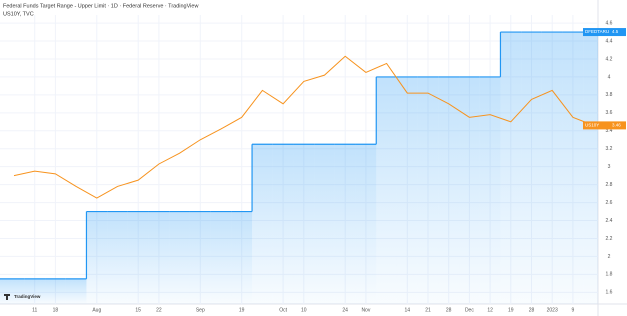 The image size is (627, 316). What do you see at coordinates (609, 257) in the screenshot?
I see `y-tick-label: 2` at bounding box center [609, 257].